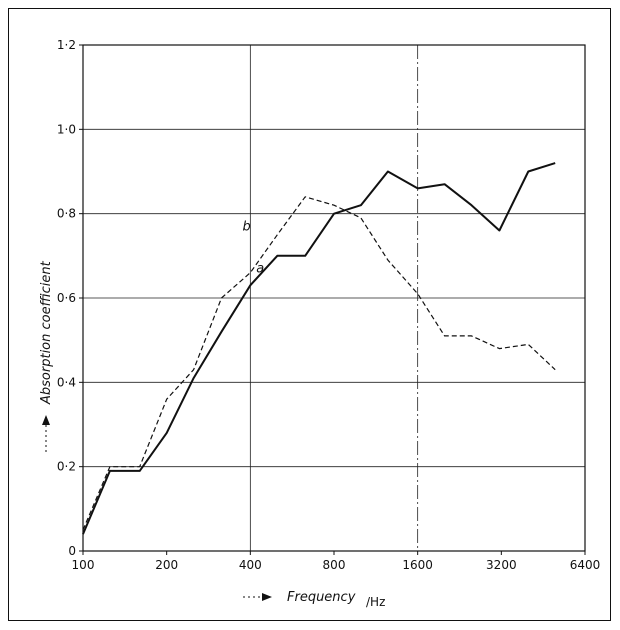 The width and height of the screenshot is (620, 630). What do you see at coordinates (83, 565) in the screenshot?
I see `x-tick-label: 100` at bounding box center [83, 565].